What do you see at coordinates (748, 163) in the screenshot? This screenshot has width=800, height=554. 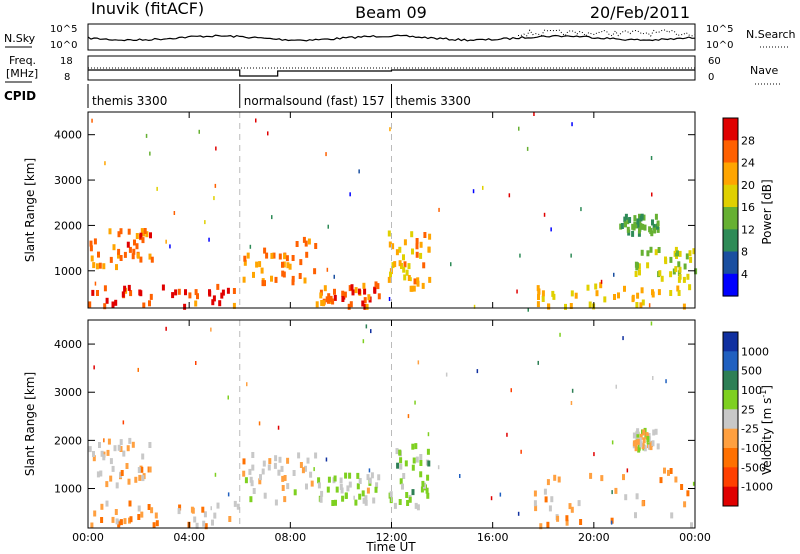 I see `colorbar-tick-label: 24` at bounding box center [748, 163].